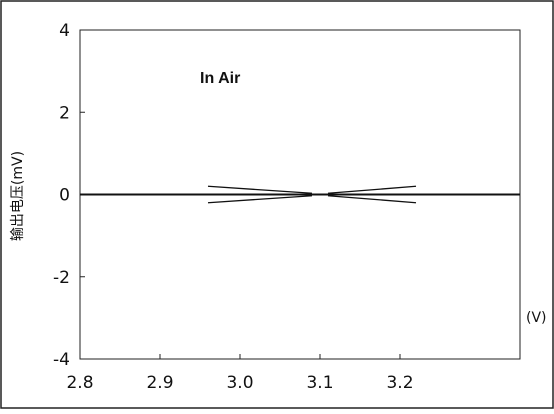 This screenshot has height=414, width=554. Describe the element at coordinates (159, 383) in the screenshot. I see `x-tick-label: 2.9` at that location.